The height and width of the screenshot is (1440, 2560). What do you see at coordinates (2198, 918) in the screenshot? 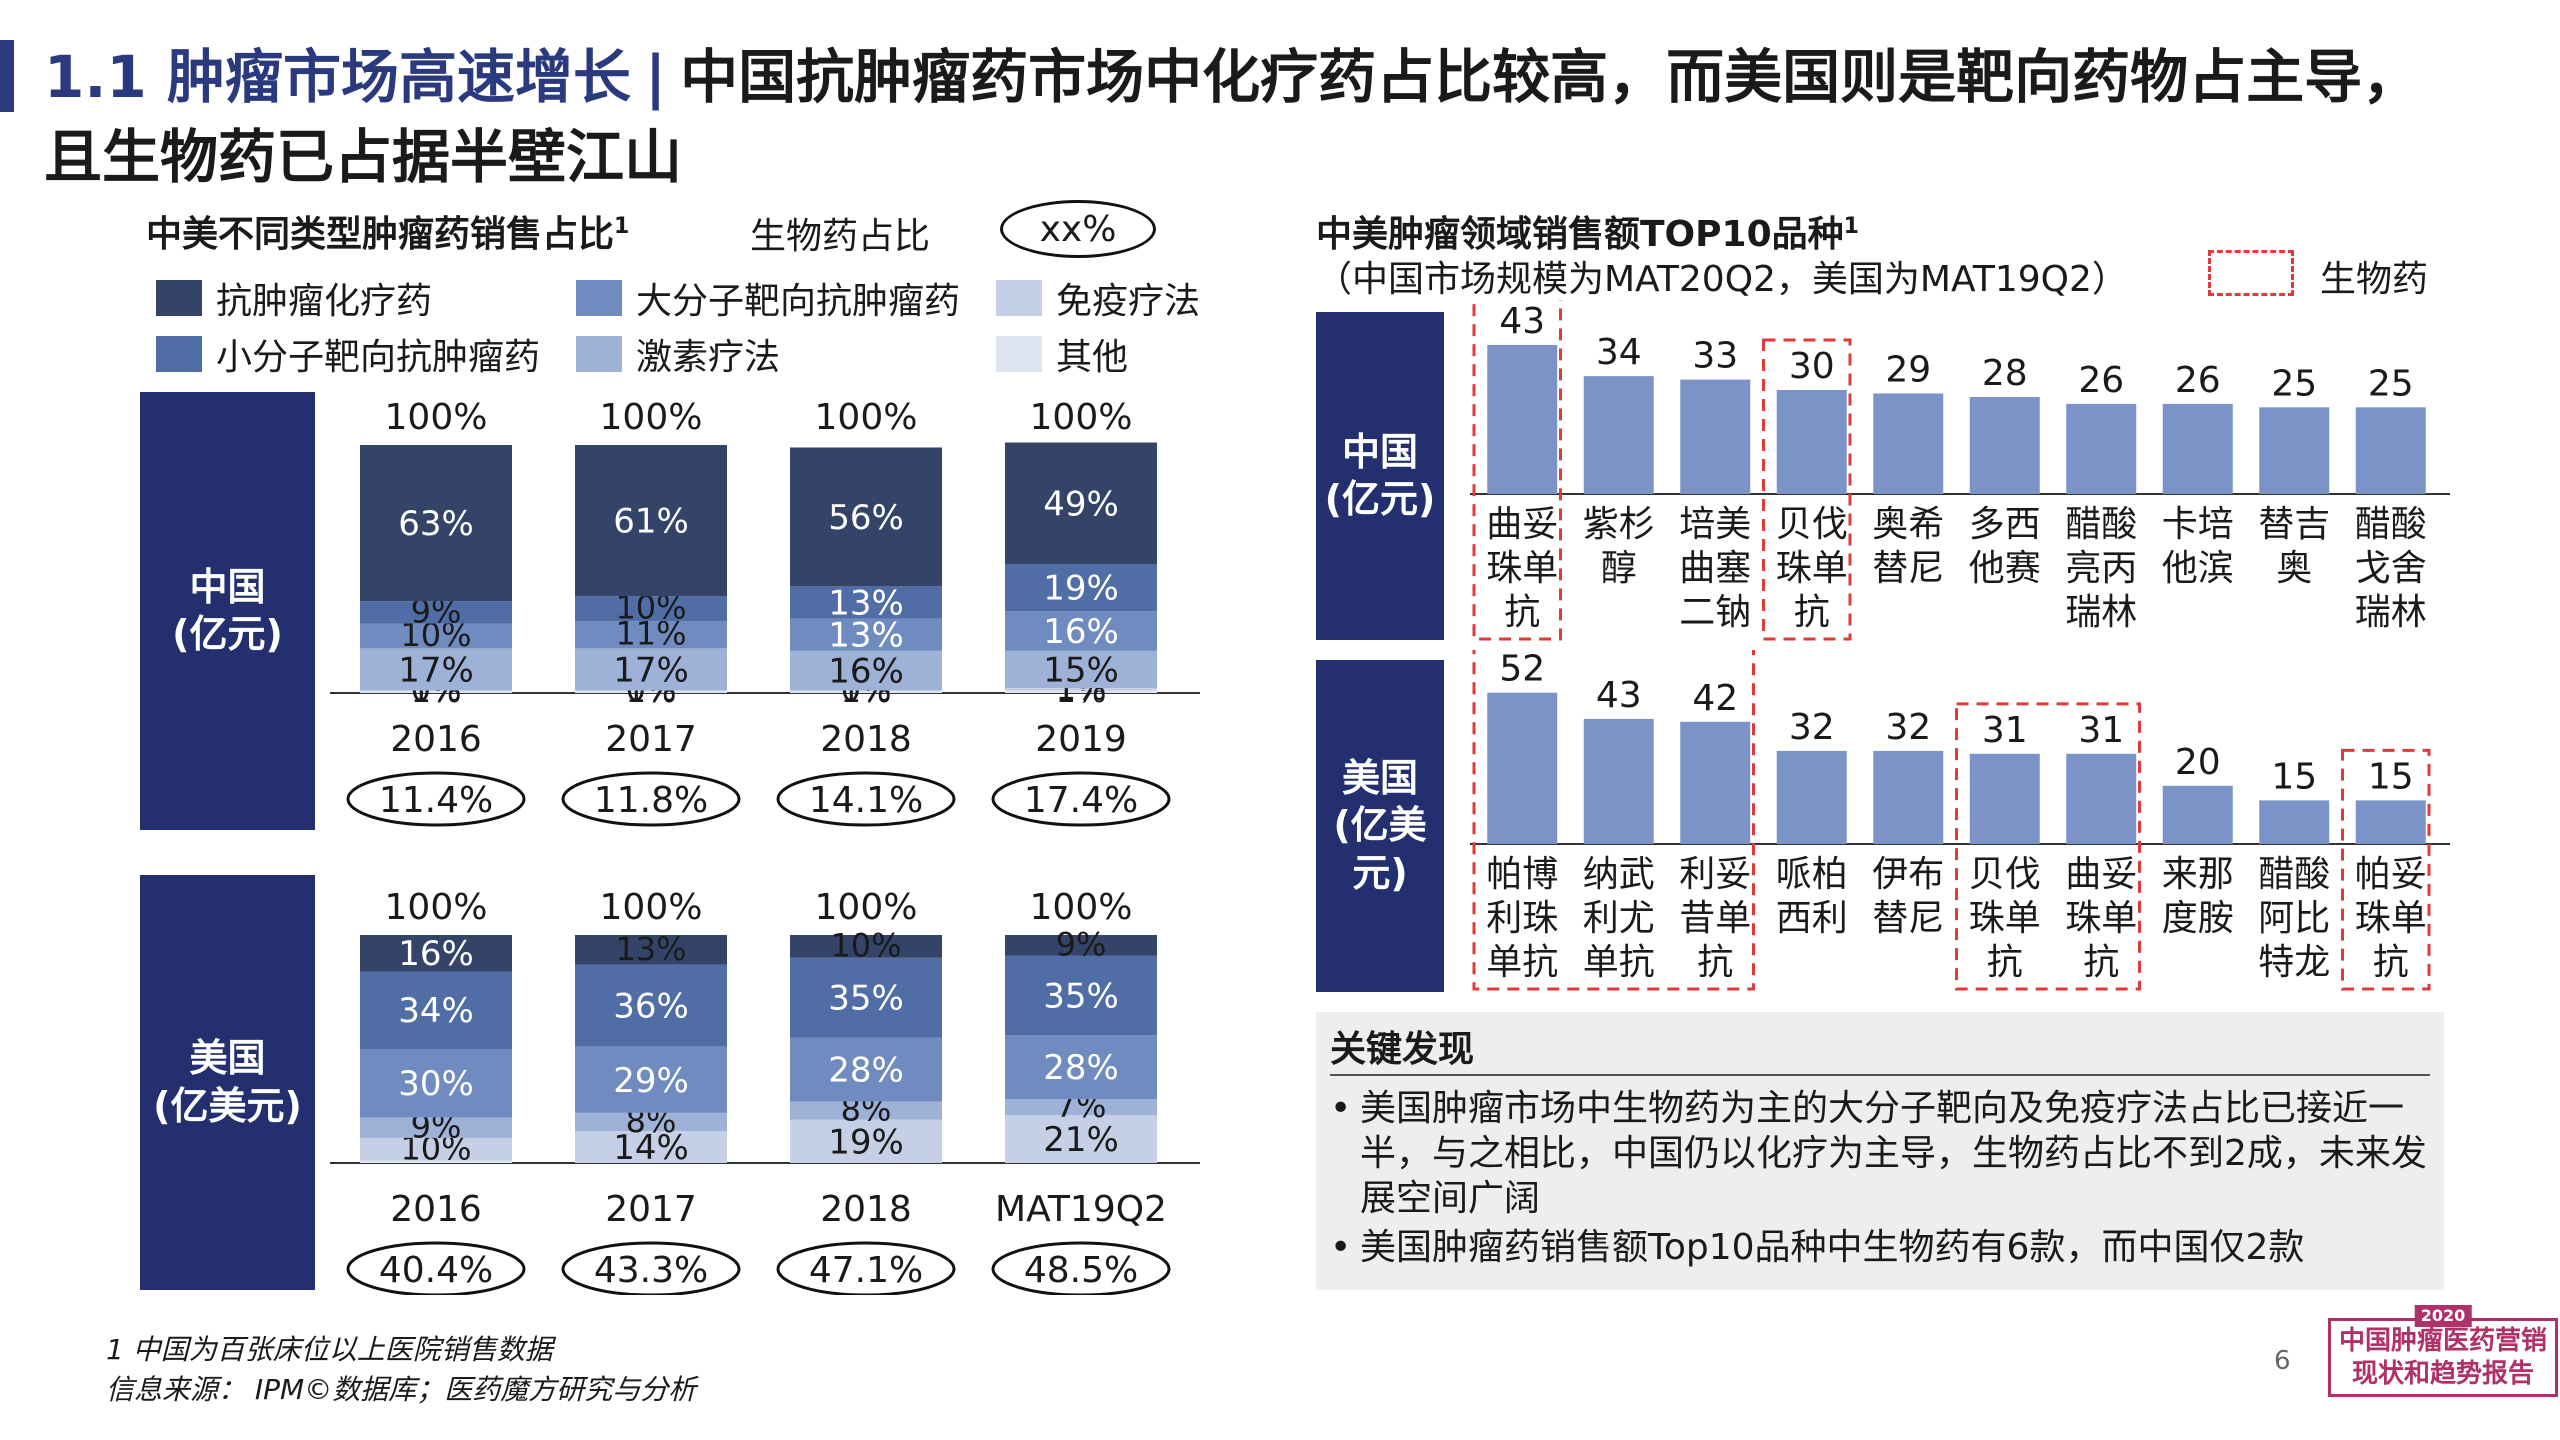
I see `category-tick-label: 度胺` at bounding box center [2198, 918].